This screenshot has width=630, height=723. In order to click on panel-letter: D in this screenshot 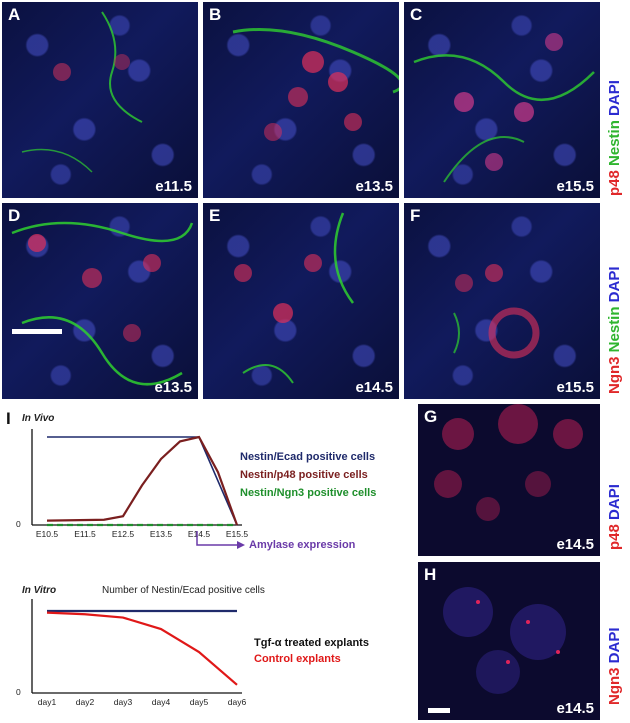, I will do `click(14, 215)`.